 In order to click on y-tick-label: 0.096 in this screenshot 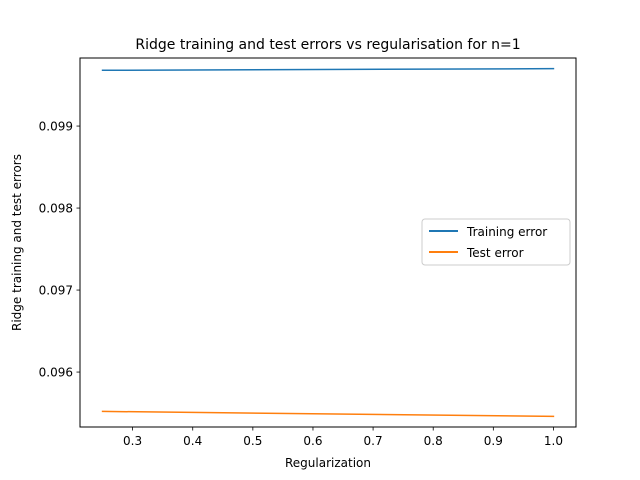, I will do `click(56, 373)`.